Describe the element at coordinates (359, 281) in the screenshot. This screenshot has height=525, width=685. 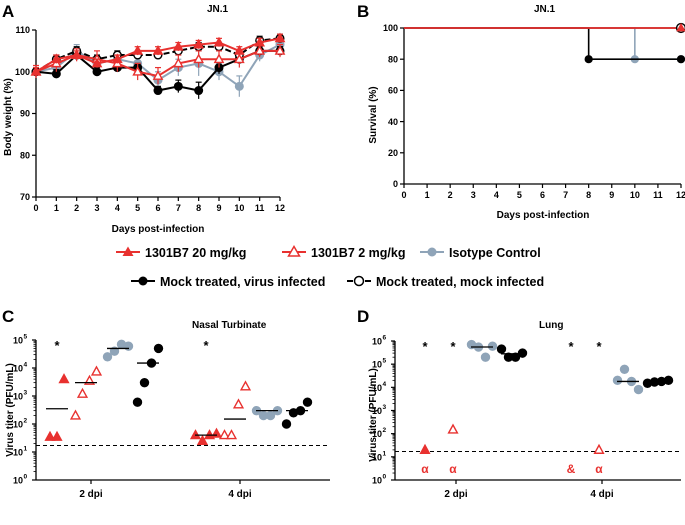
I see `open-circle-icon` at that location.